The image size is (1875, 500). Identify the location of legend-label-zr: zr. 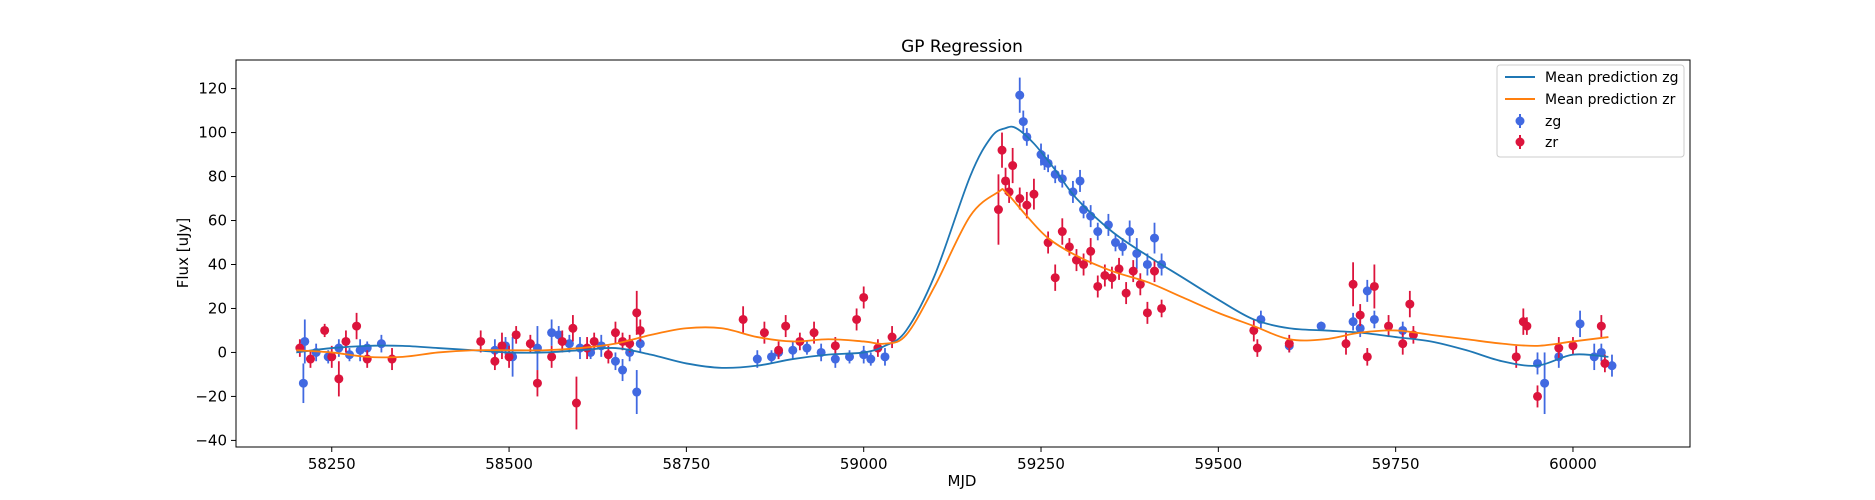
(1551, 143).